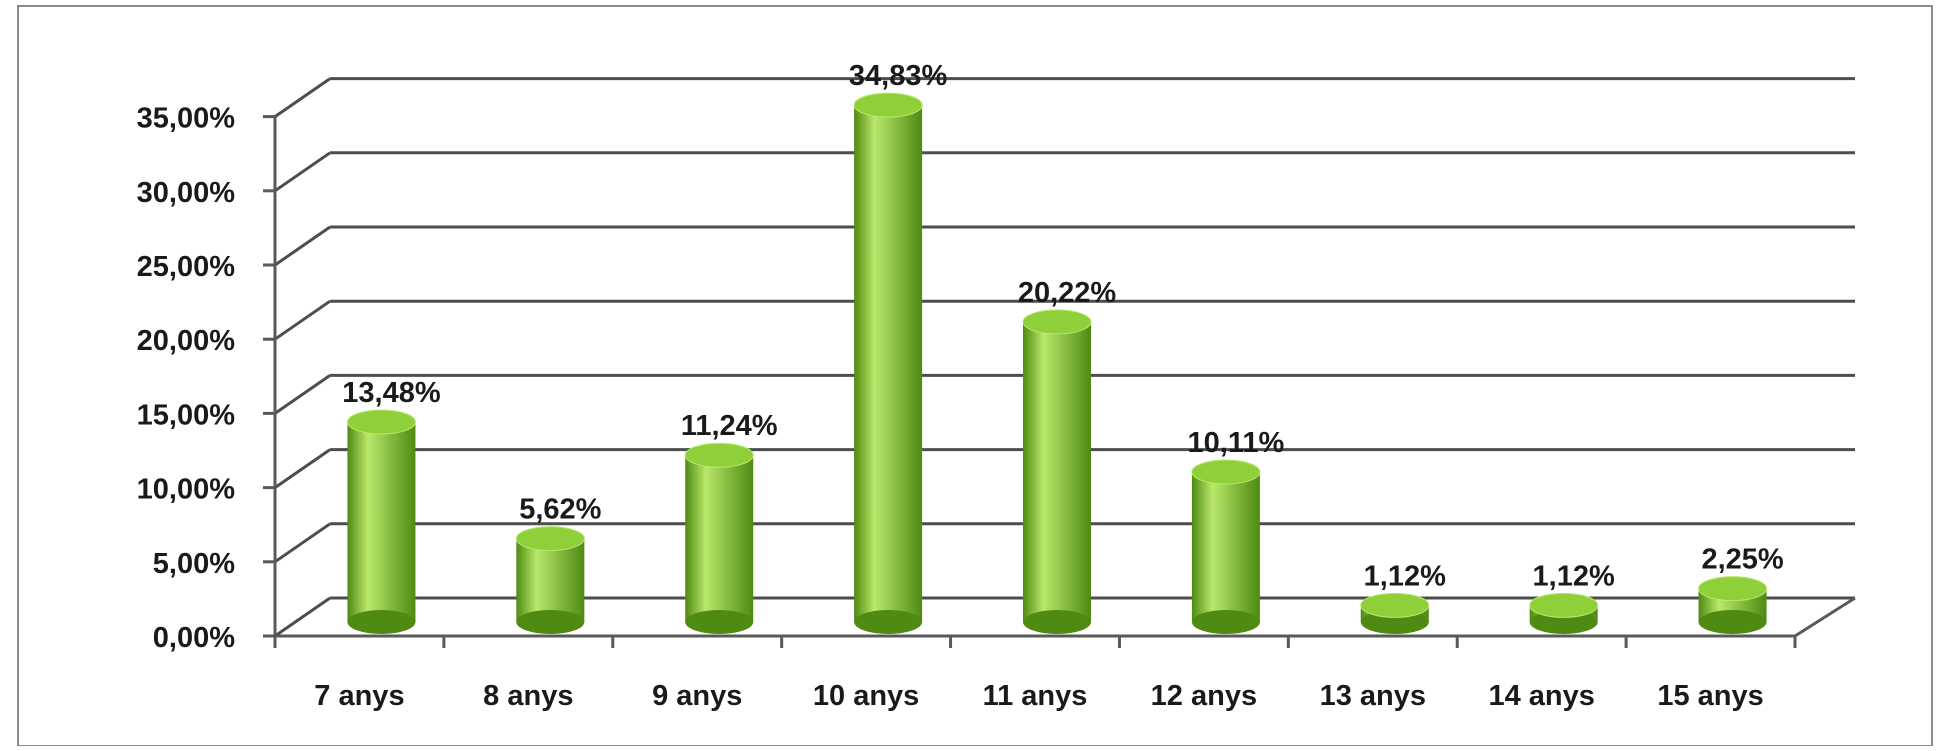 This screenshot has height=751, width=1938. Describe the element at coordinates (194, 564) in the screenshot. I see `y-tick-label-1: 5,00%` at that location.